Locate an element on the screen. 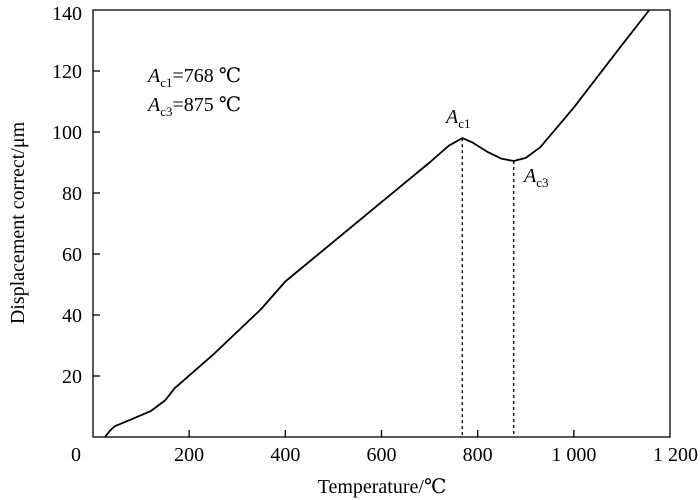 This screenshot has width=700, height=500. x-axis-ticks: 0 200 400 600 800 1 000 1 200 is located at coordinates (384, 448).